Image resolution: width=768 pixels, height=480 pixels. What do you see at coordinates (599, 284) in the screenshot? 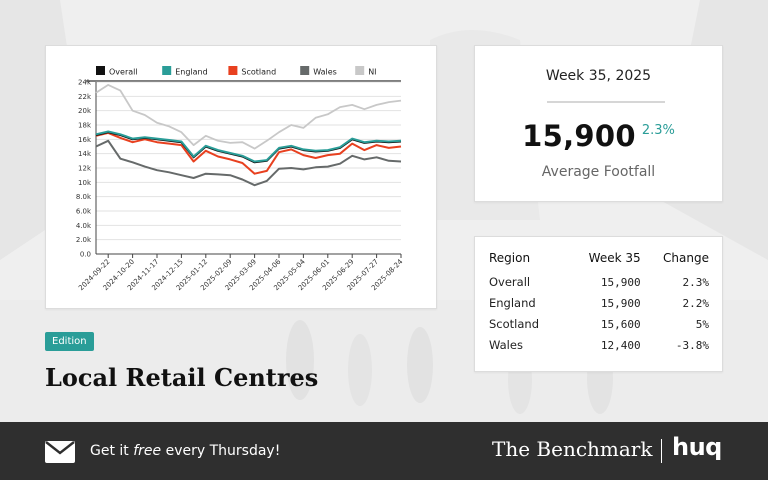
I see `table-row: Overall 15,900 2.3%` at bounding box center [599, 284].